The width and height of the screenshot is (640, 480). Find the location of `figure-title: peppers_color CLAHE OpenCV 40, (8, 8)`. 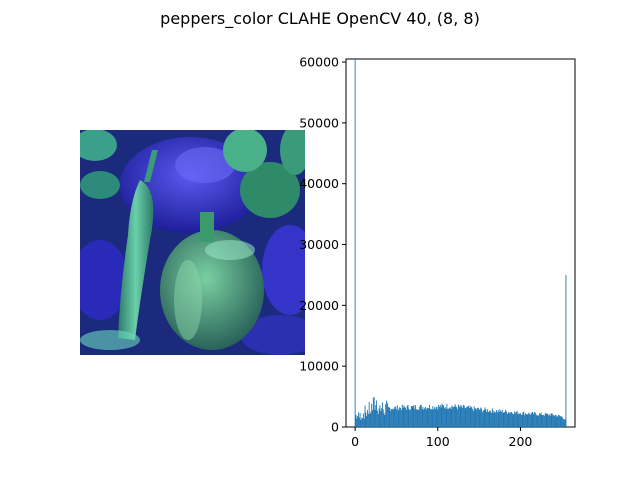

figure-title: peppers_color CLAHE OpenCV 40, (8, 8) is located at coordinates (320, 19).